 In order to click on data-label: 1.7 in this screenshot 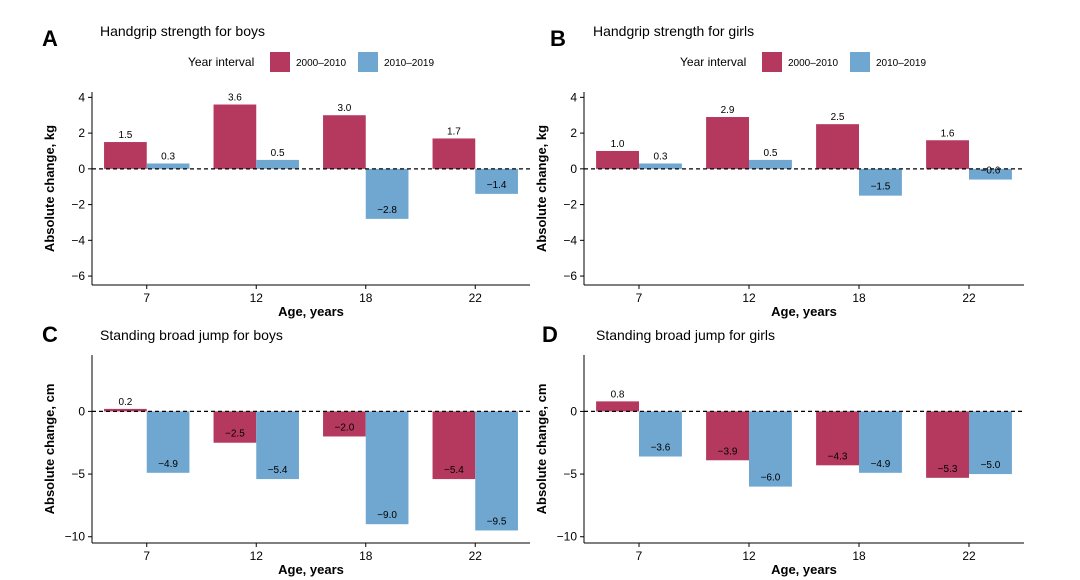, I will do `click(454, 131)`.